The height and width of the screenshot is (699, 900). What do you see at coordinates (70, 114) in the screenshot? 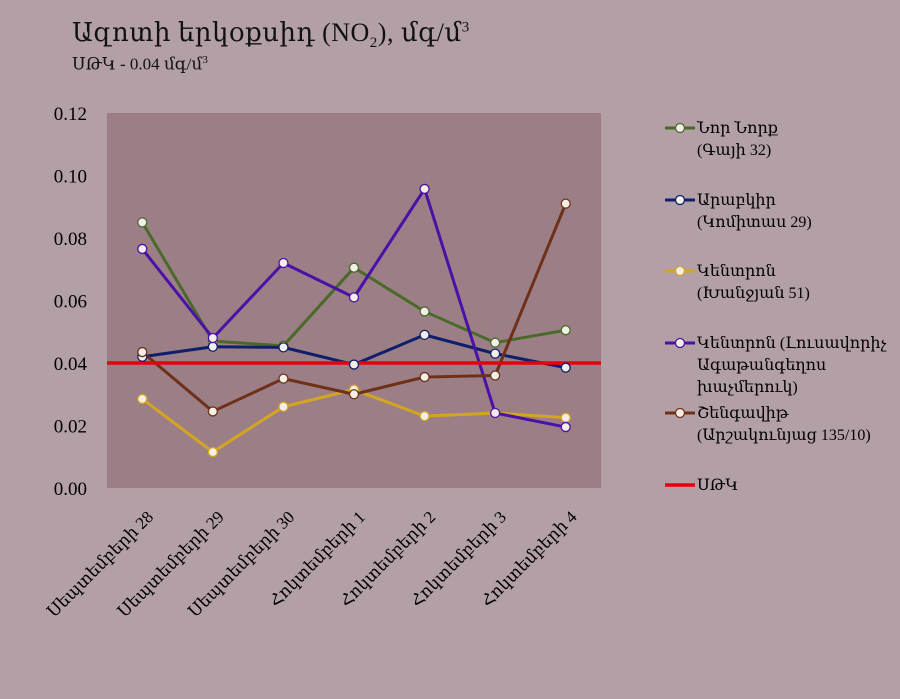
I see `y-tick-label: 0.12` at bounding box center [70, 114].